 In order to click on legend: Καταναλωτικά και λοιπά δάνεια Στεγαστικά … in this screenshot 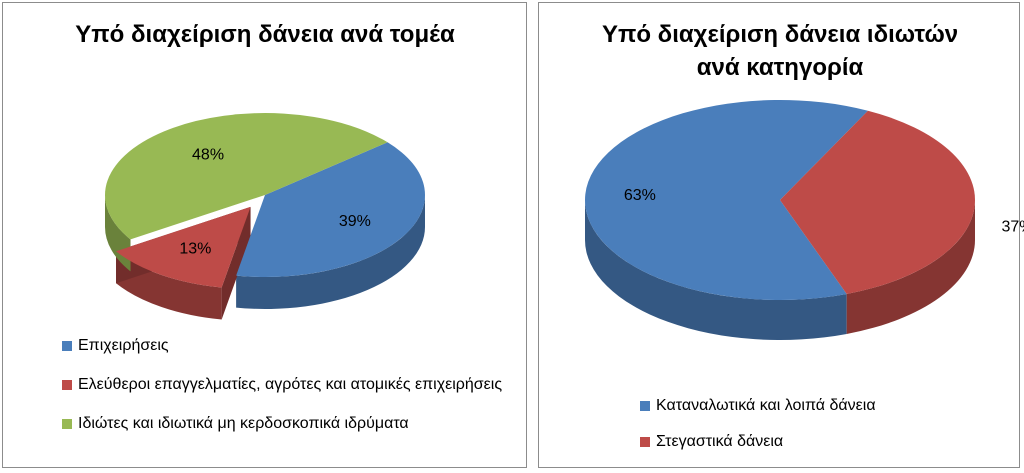, I will do `click(820, 432)`.